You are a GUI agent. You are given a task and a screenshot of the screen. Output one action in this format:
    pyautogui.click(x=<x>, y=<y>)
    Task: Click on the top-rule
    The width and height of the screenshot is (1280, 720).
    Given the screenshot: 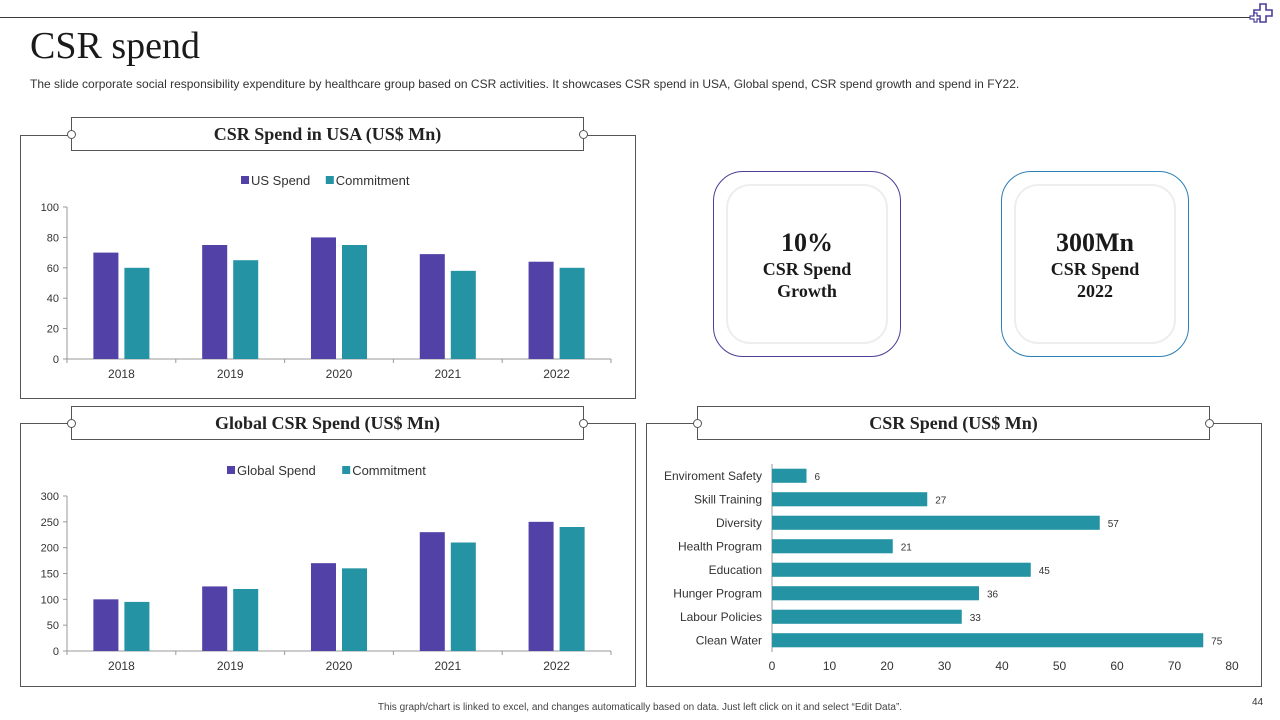 What is the action you would take?
    pyautogui.click(x=626, y=17)
    